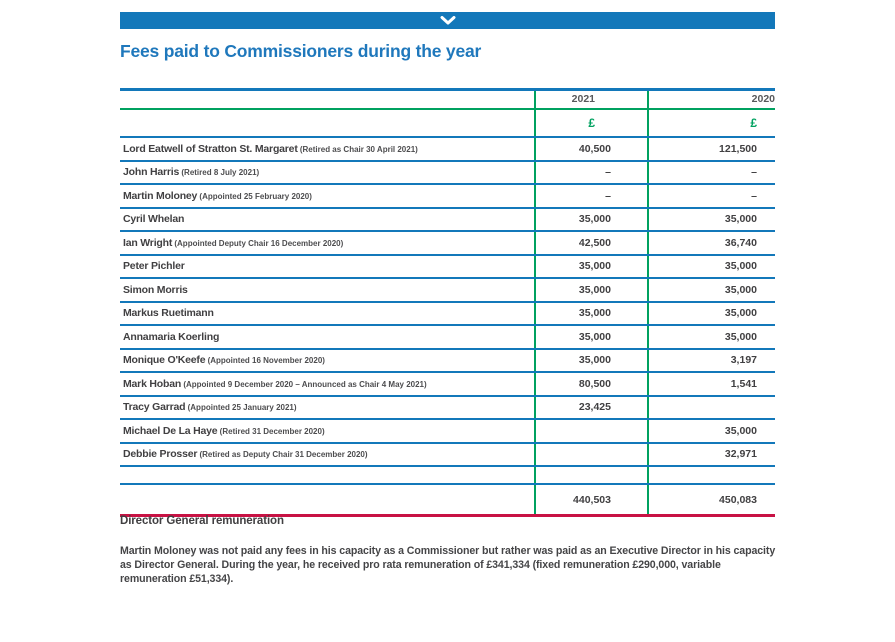 The width and height of the screenshot is (895, 642). Describe the element at coordinates (711, 243) in the screenshot. I see `fee-prior-year: 36,740` at that location.